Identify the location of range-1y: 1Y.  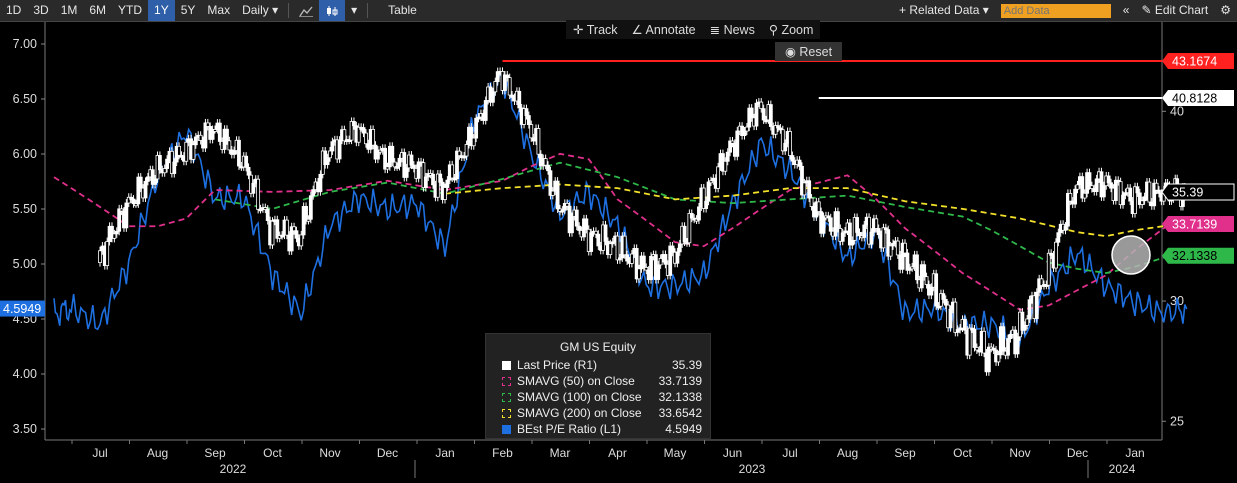
(161, 10).